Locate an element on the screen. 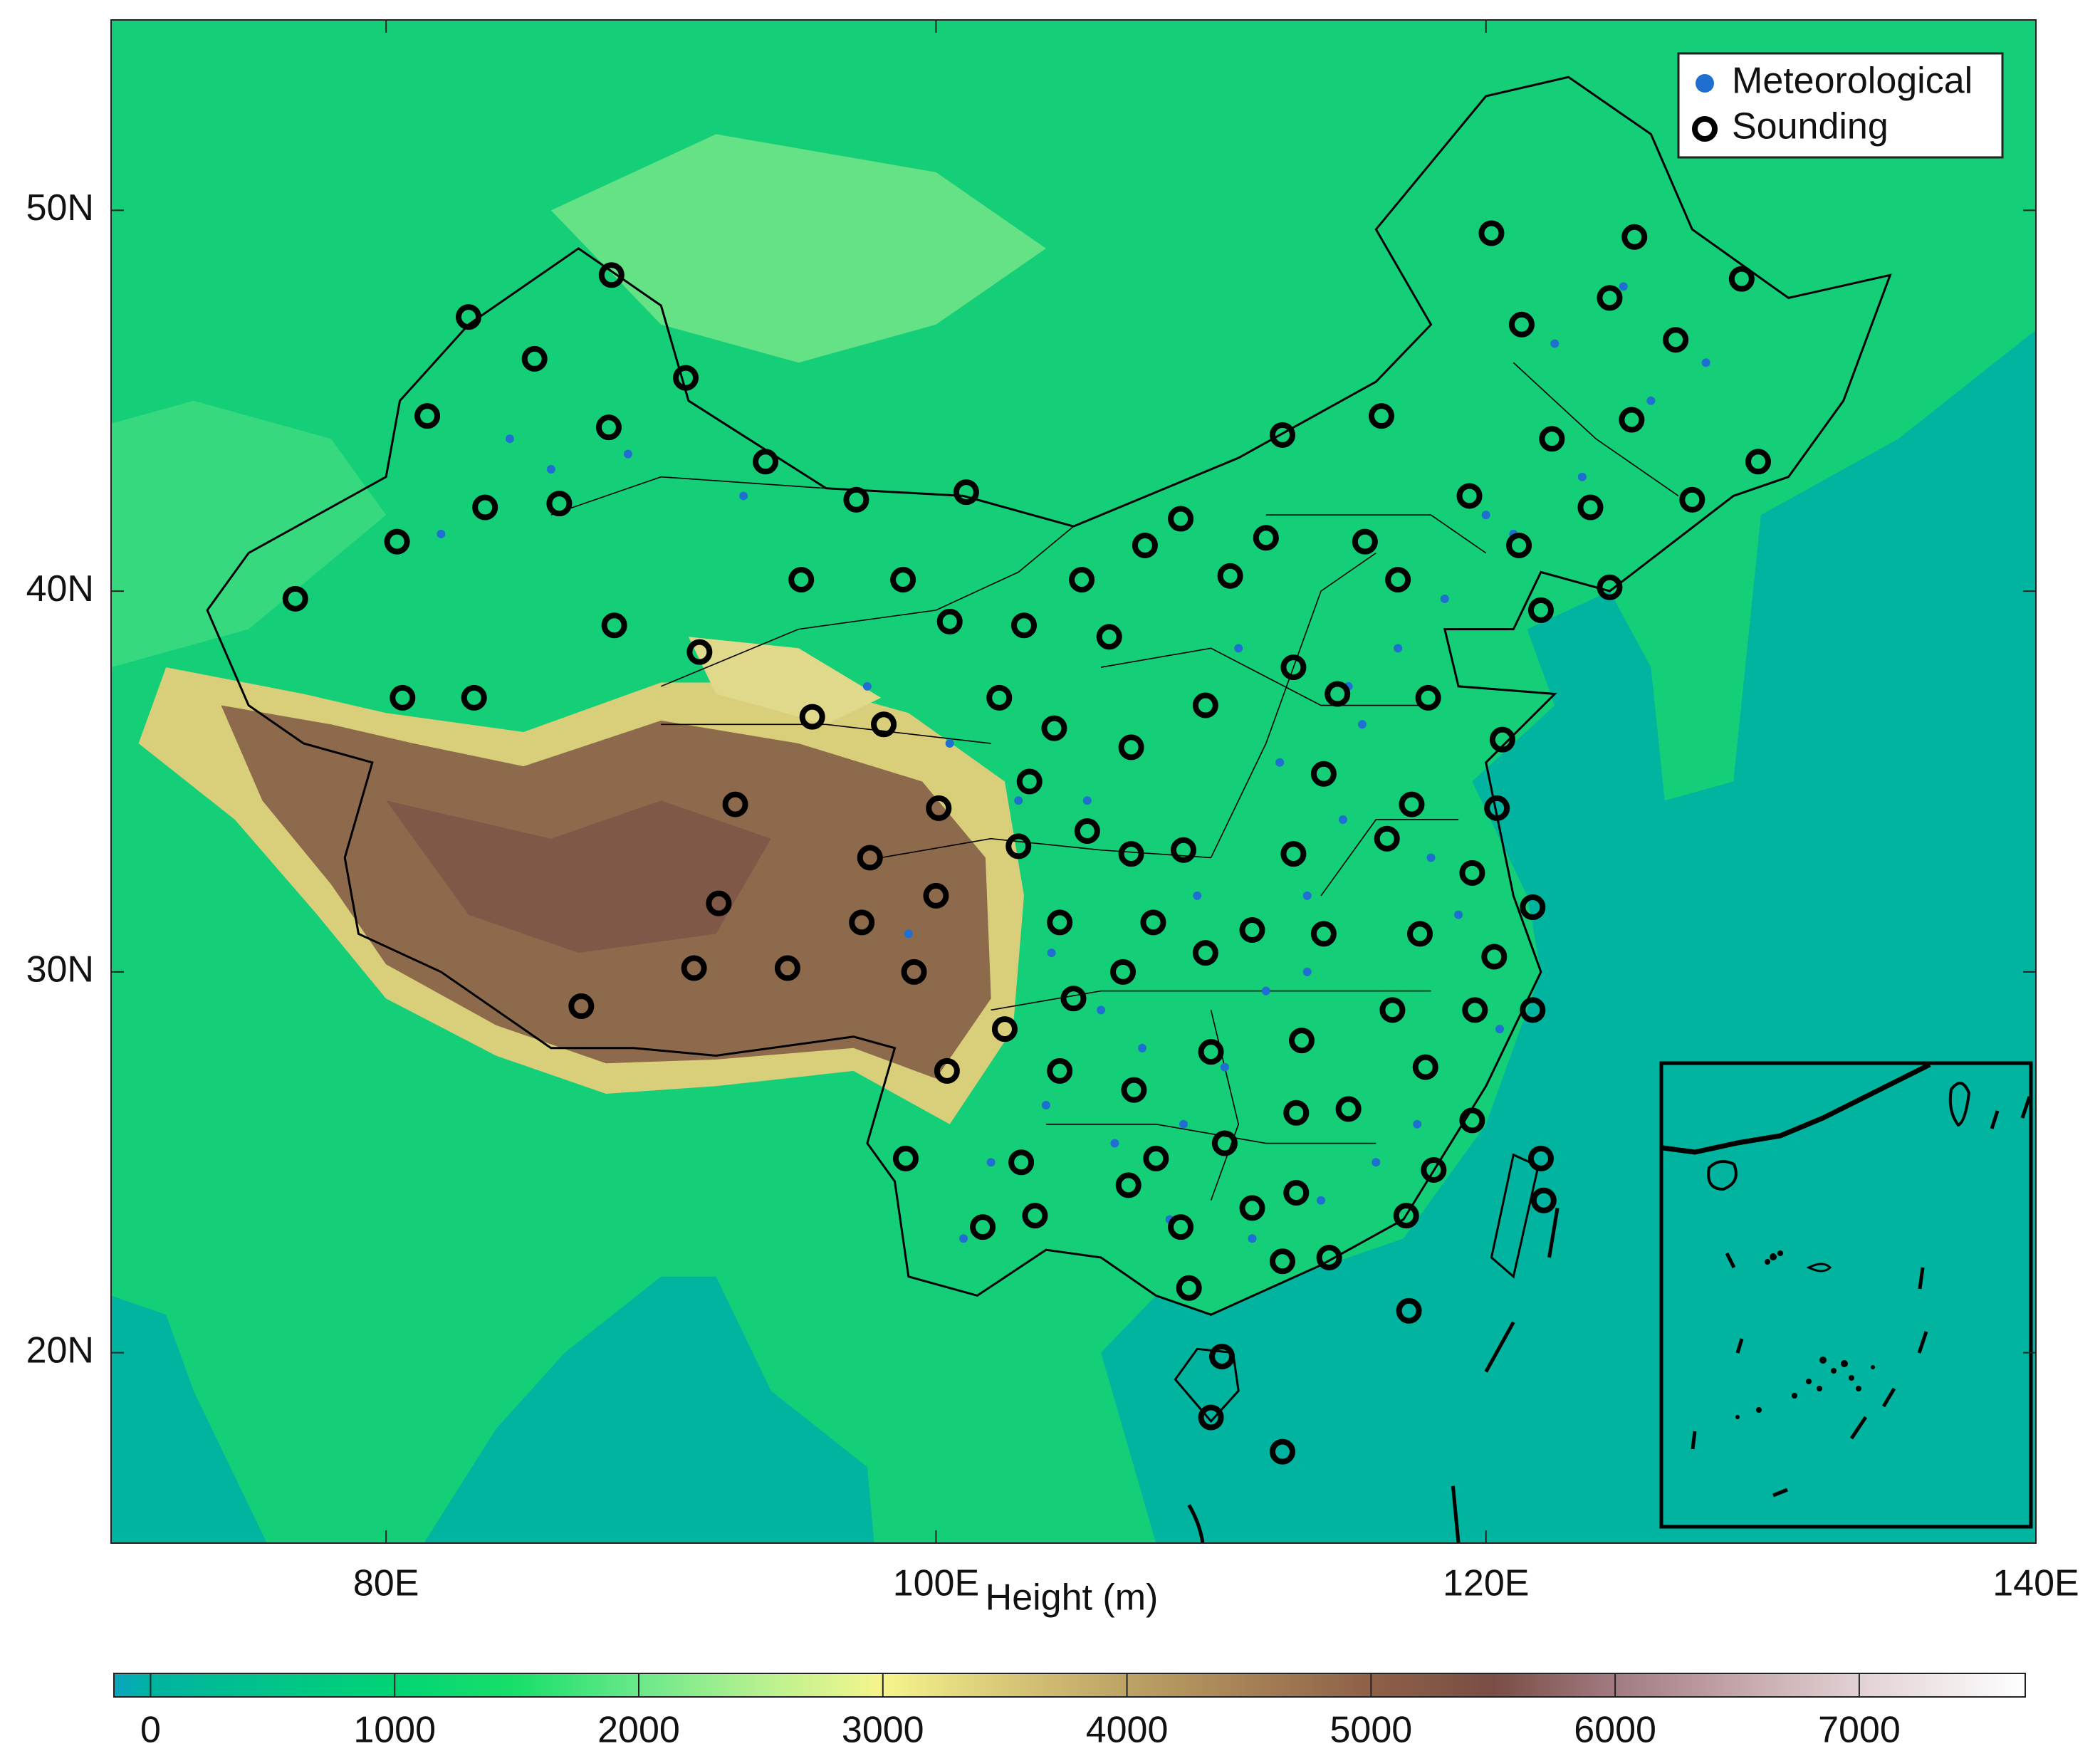  y-tick-label: 40N is located at coordinates (60, 589).